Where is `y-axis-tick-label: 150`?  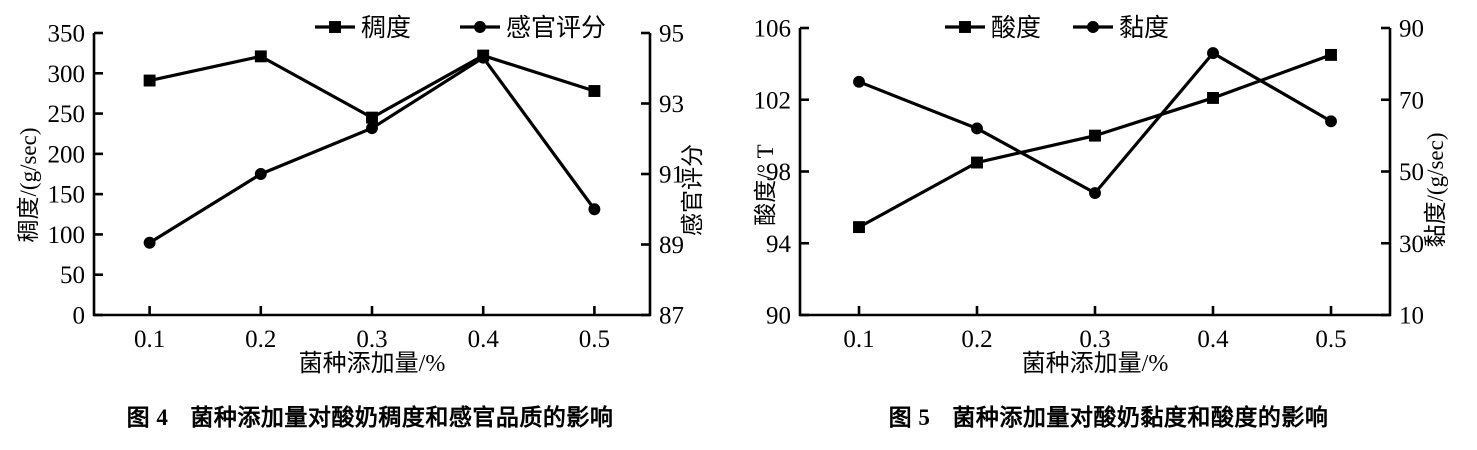
y-axis-tick-label: 150 is located at coordinates (67, 195).